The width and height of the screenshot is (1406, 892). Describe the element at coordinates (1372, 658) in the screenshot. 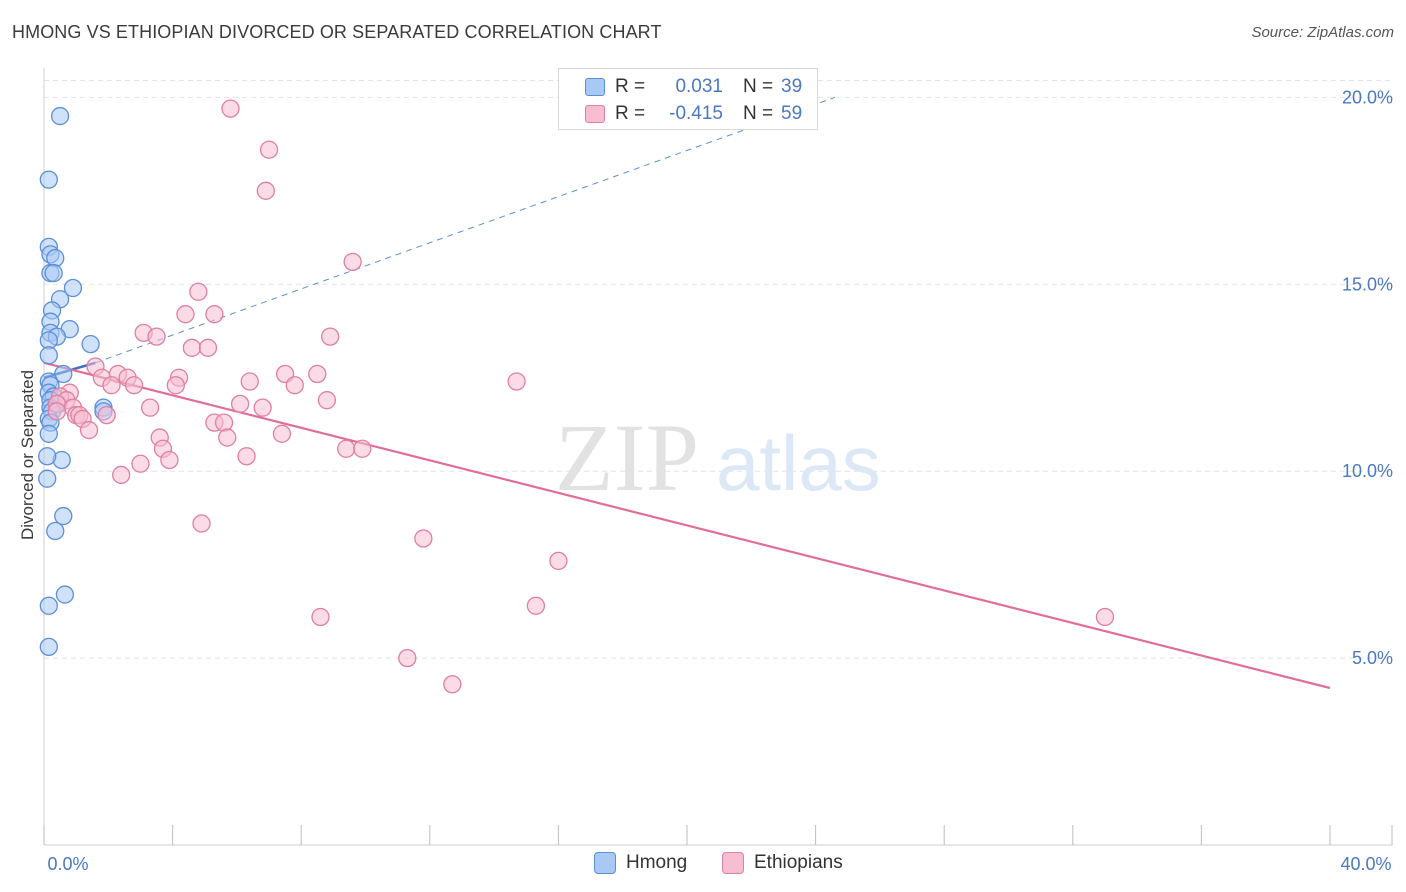

I see `y-tick-label: 5.0%` at that location.